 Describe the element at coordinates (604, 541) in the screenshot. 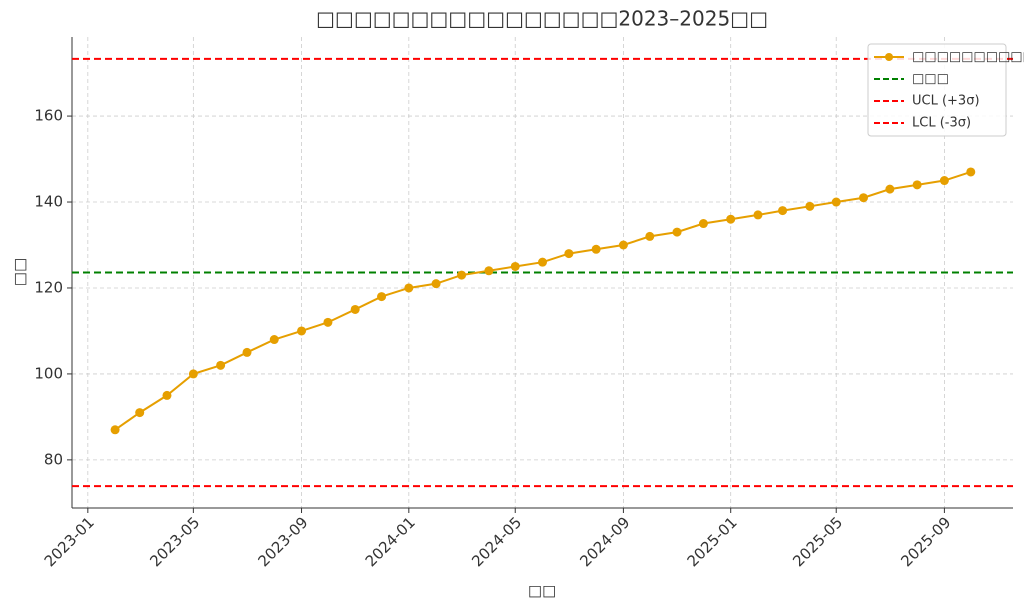

I see `x-tick-label: 2024-09` at that location.